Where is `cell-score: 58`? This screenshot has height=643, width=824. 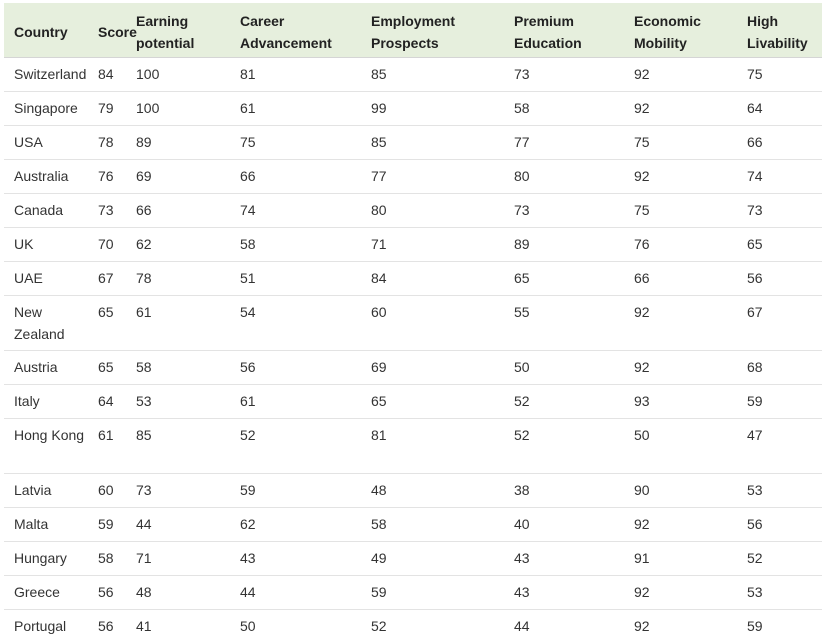
cell-score: 58 is located at coordinates (116, 559).